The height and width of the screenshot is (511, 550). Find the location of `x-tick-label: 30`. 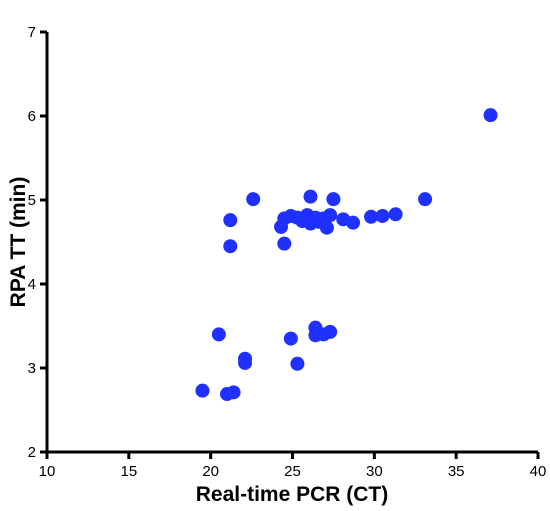

x-tick-label: 30 is located at coordinates (374, 471).